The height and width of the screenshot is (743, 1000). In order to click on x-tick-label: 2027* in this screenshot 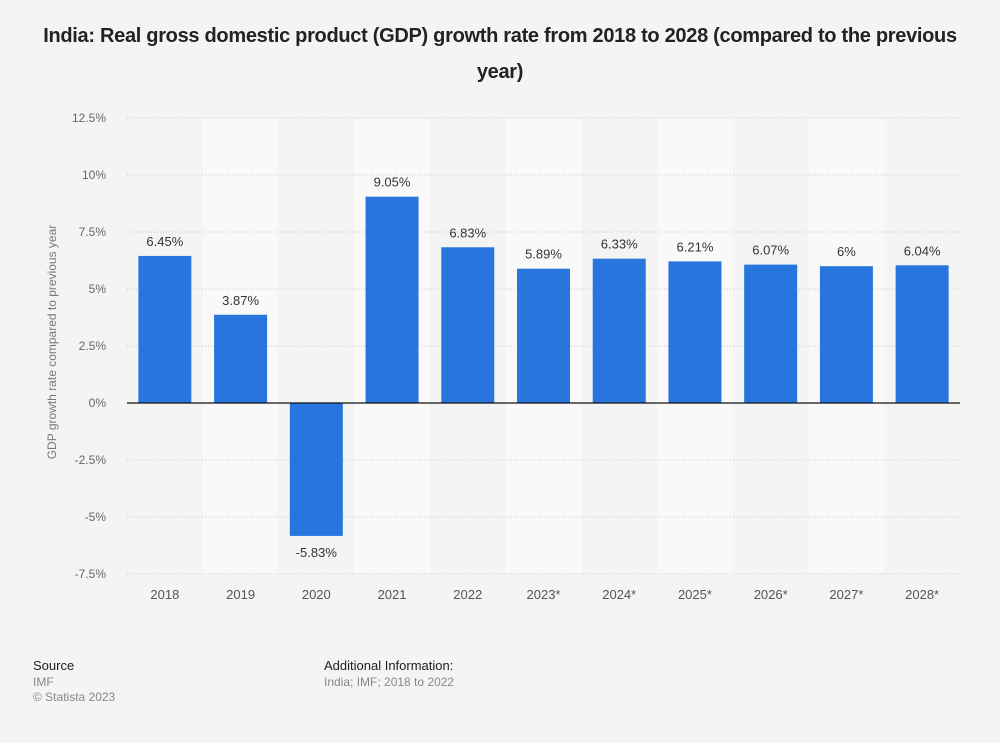, I will do `click(846, 594)`.